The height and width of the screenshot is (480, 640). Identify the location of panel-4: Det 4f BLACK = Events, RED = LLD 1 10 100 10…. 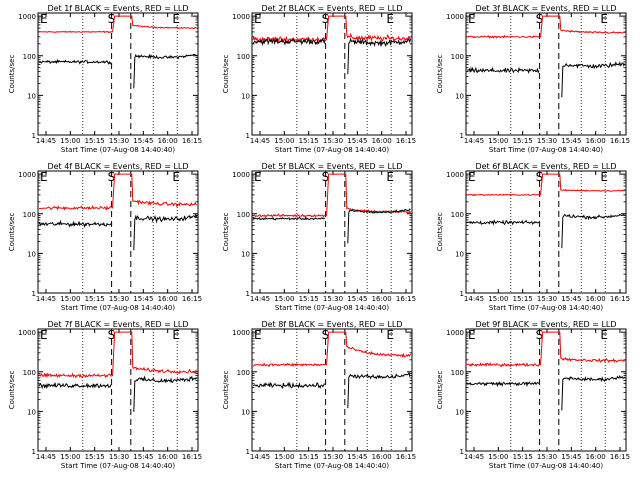
(105, 237).